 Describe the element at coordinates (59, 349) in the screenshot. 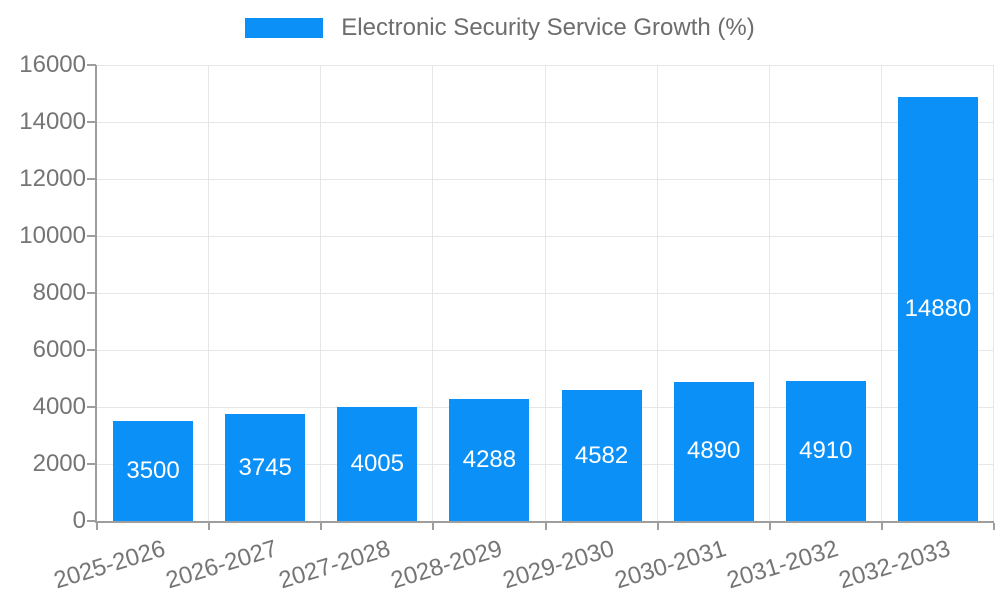

I see `y-axis-tick-label: 6000` at that location.